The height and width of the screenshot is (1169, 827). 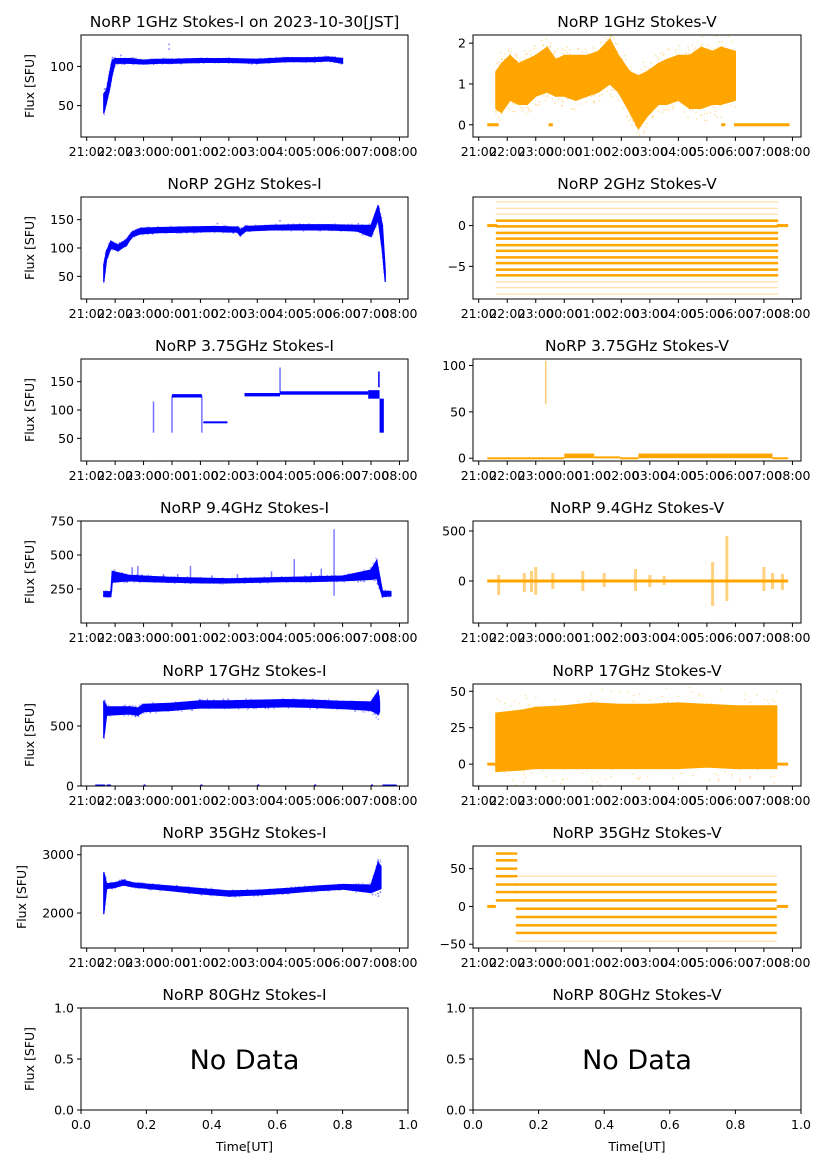 I want to click on y-tick-label: 0, so click(x=462, y=225).